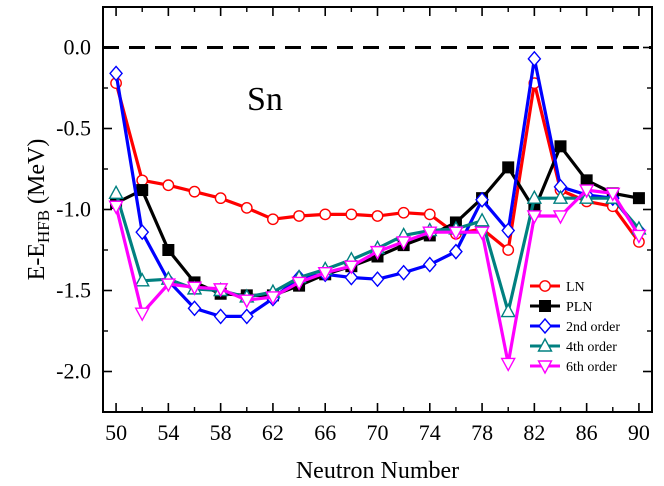 Image resolution: width=664 pixels, height=486 pixels. I want to click on y-tick-label: -1.0, so click(73, 209).